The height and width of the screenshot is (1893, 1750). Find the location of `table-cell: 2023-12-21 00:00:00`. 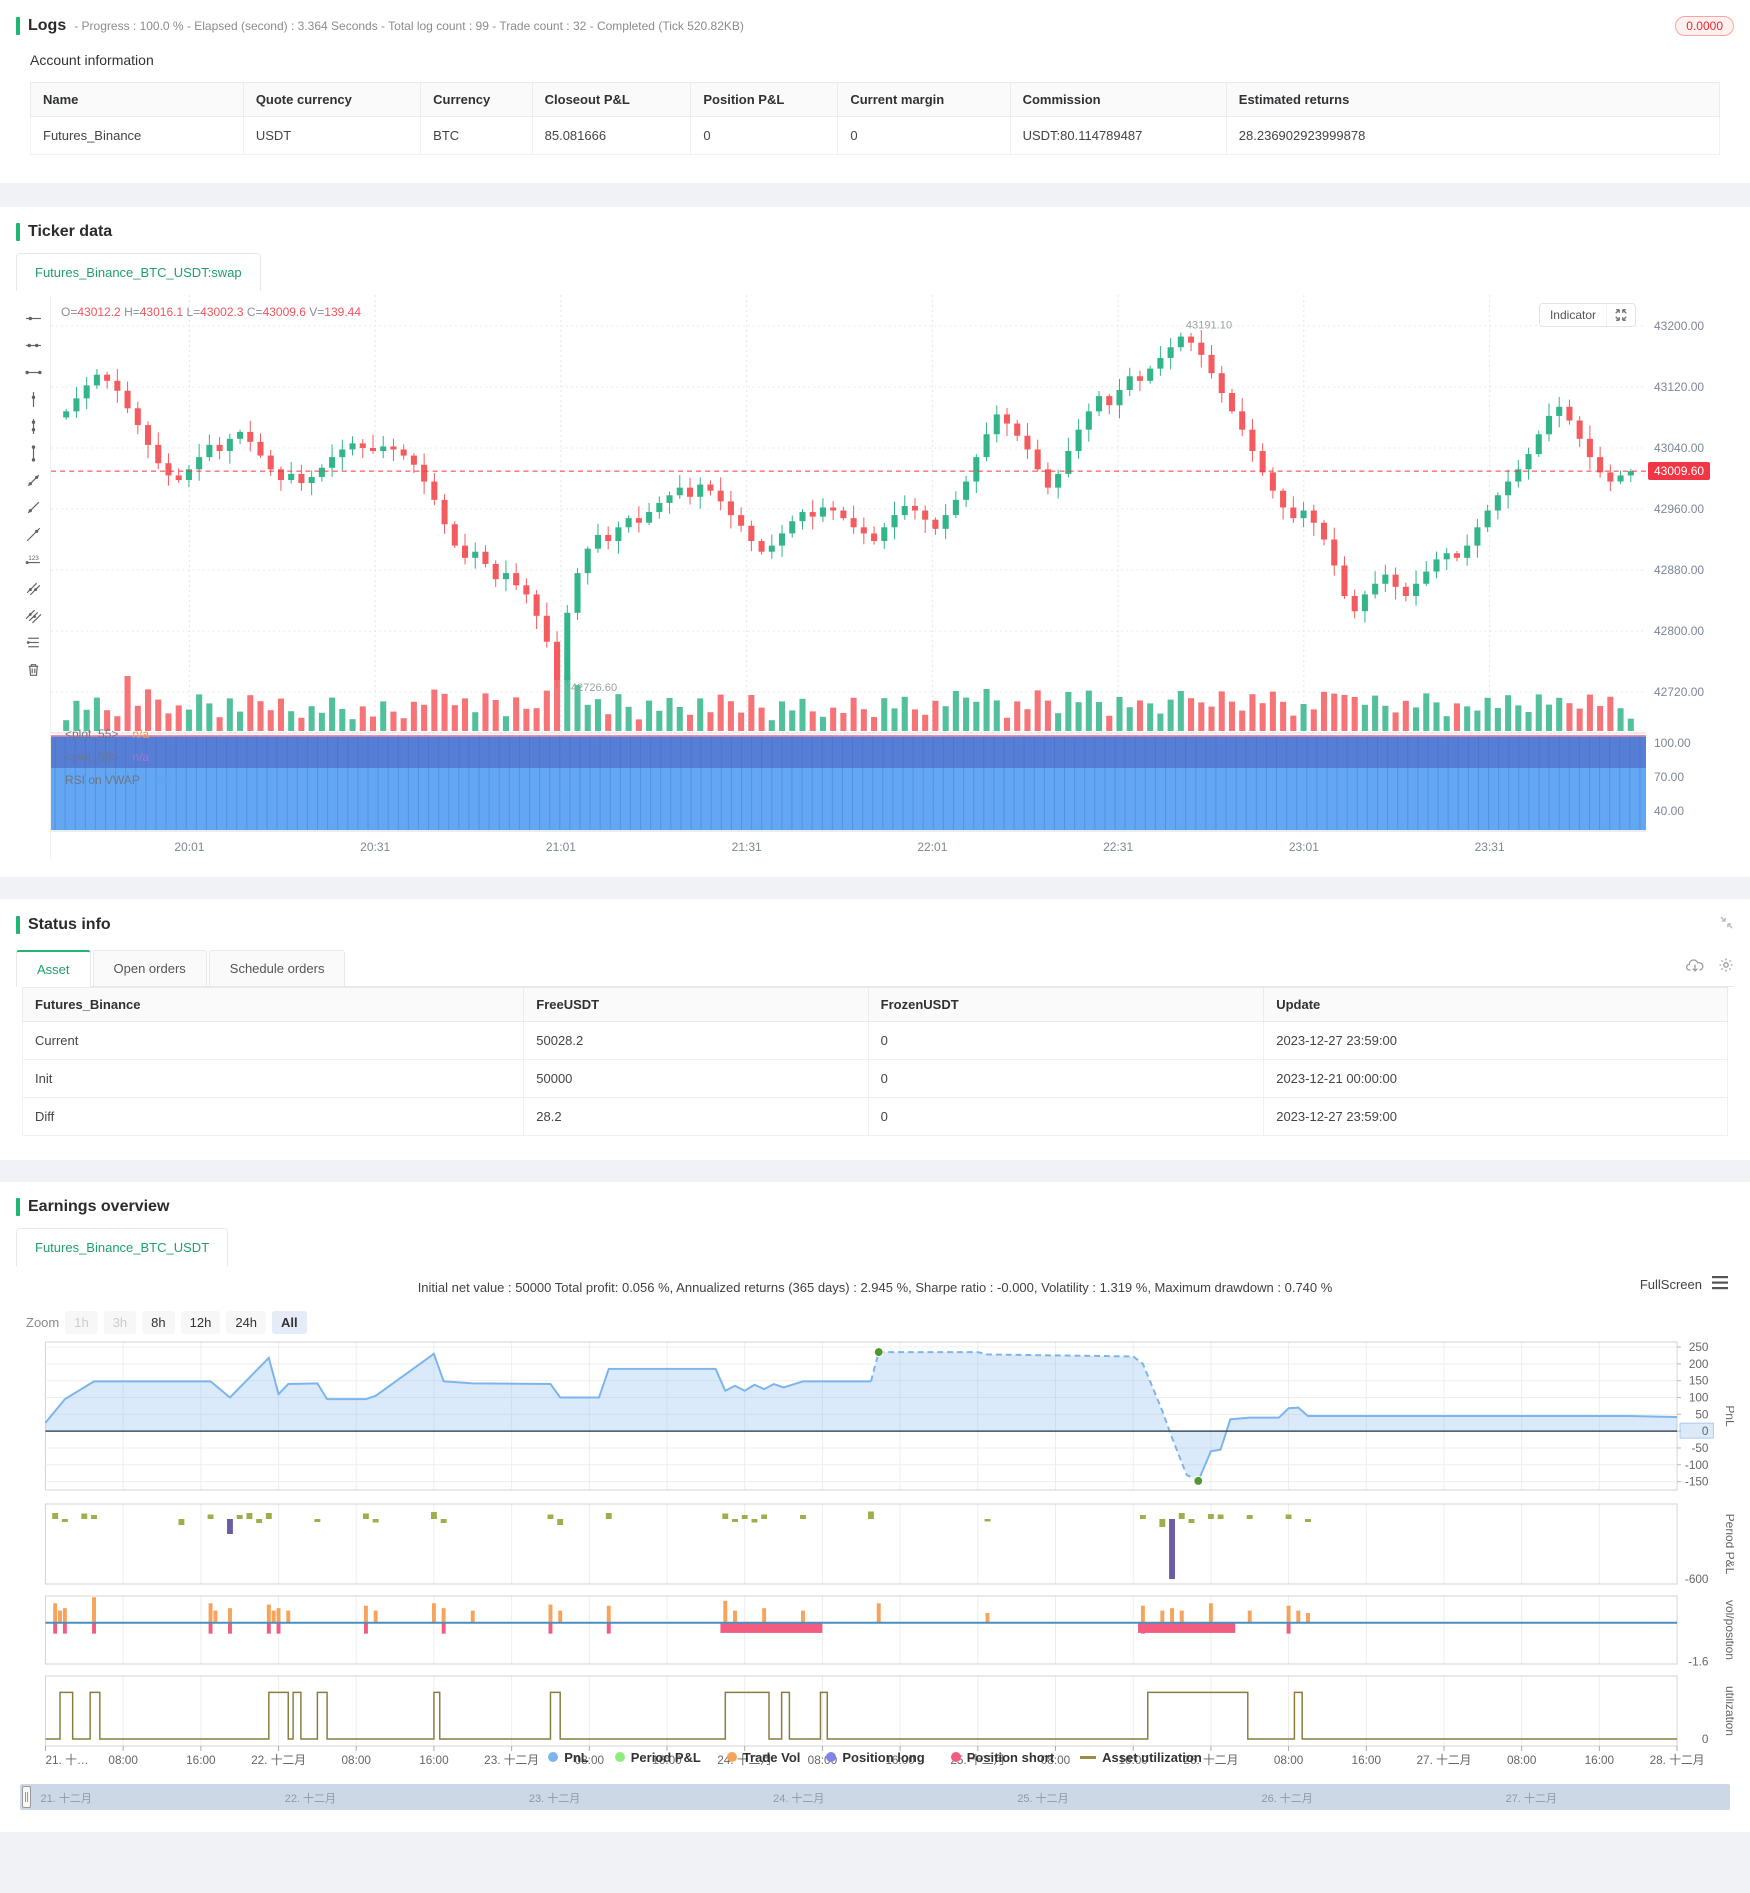

table-cell: 2023-12-21 00:00:00 is located at coordinates (1495, 1078).